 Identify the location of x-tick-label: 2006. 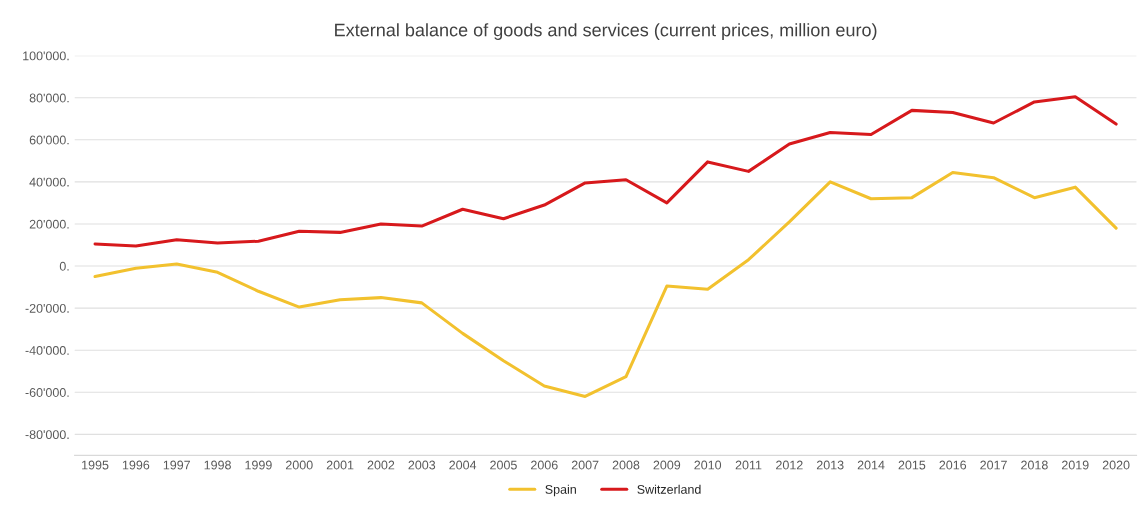
(544, 465).